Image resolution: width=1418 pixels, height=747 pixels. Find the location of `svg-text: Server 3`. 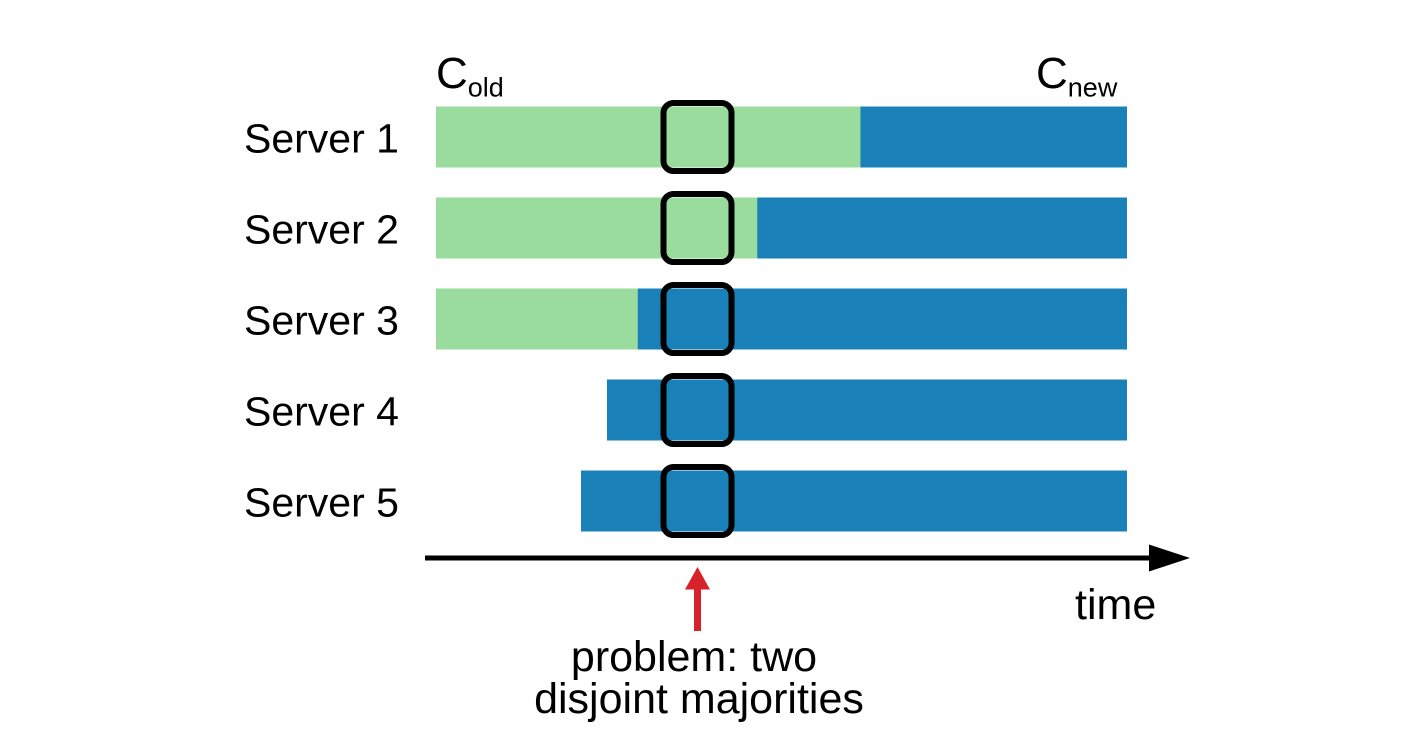

svg-text: Server 3 is located at coordinates (321, 321).